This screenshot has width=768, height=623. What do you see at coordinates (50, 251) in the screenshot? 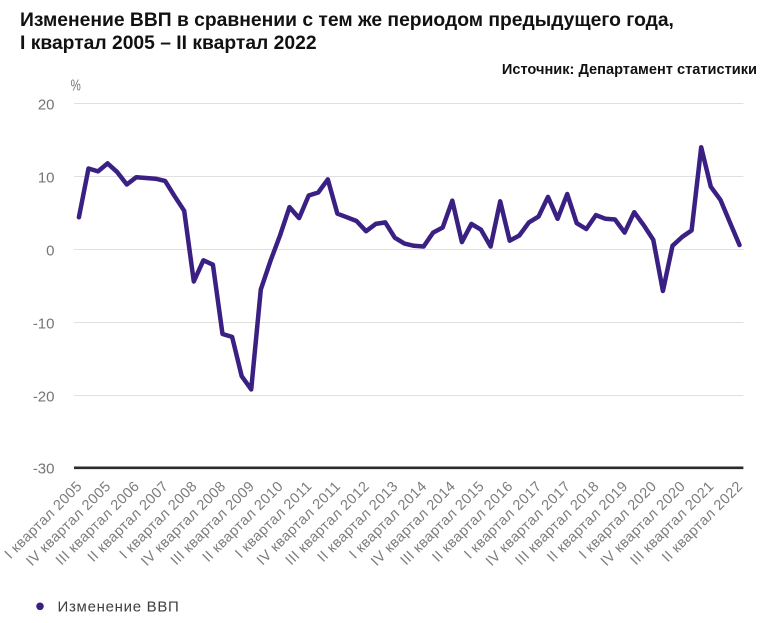
I see `svg-text: 0` at bounding box center [50, 251].